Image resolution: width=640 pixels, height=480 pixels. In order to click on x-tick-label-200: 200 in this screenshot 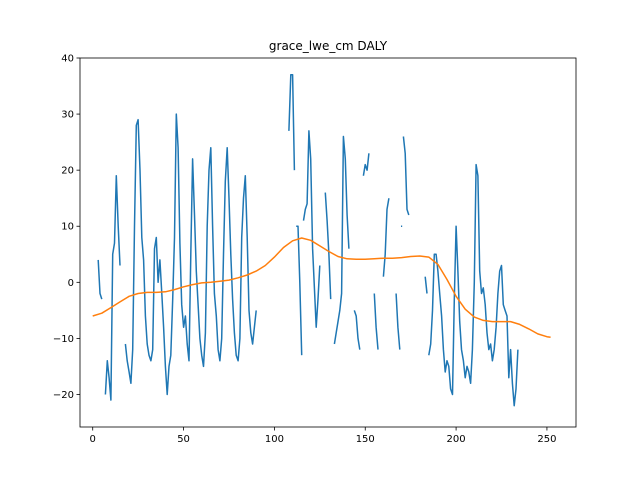, I will do `click(456, 439)`.